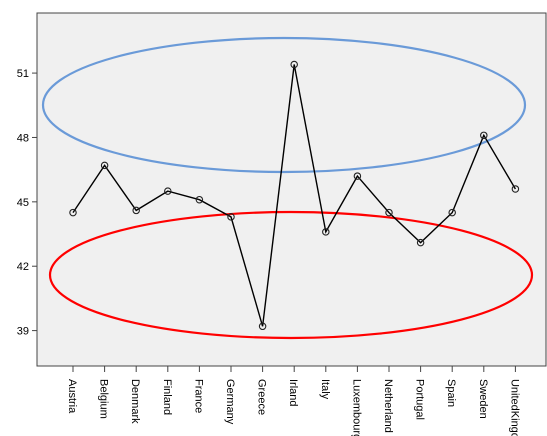 This screenshot has height=436, width=547. What do you see at coordinates (293, 393) in the screenshot?
I see `x-tick-label: Irland` at bounding box center [293, 393].